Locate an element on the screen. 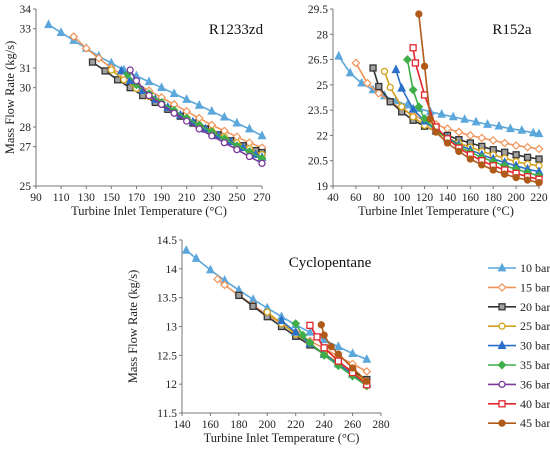 The image size is (550, 459). legend-label: 36 bar is located at coordinates (535, 384).